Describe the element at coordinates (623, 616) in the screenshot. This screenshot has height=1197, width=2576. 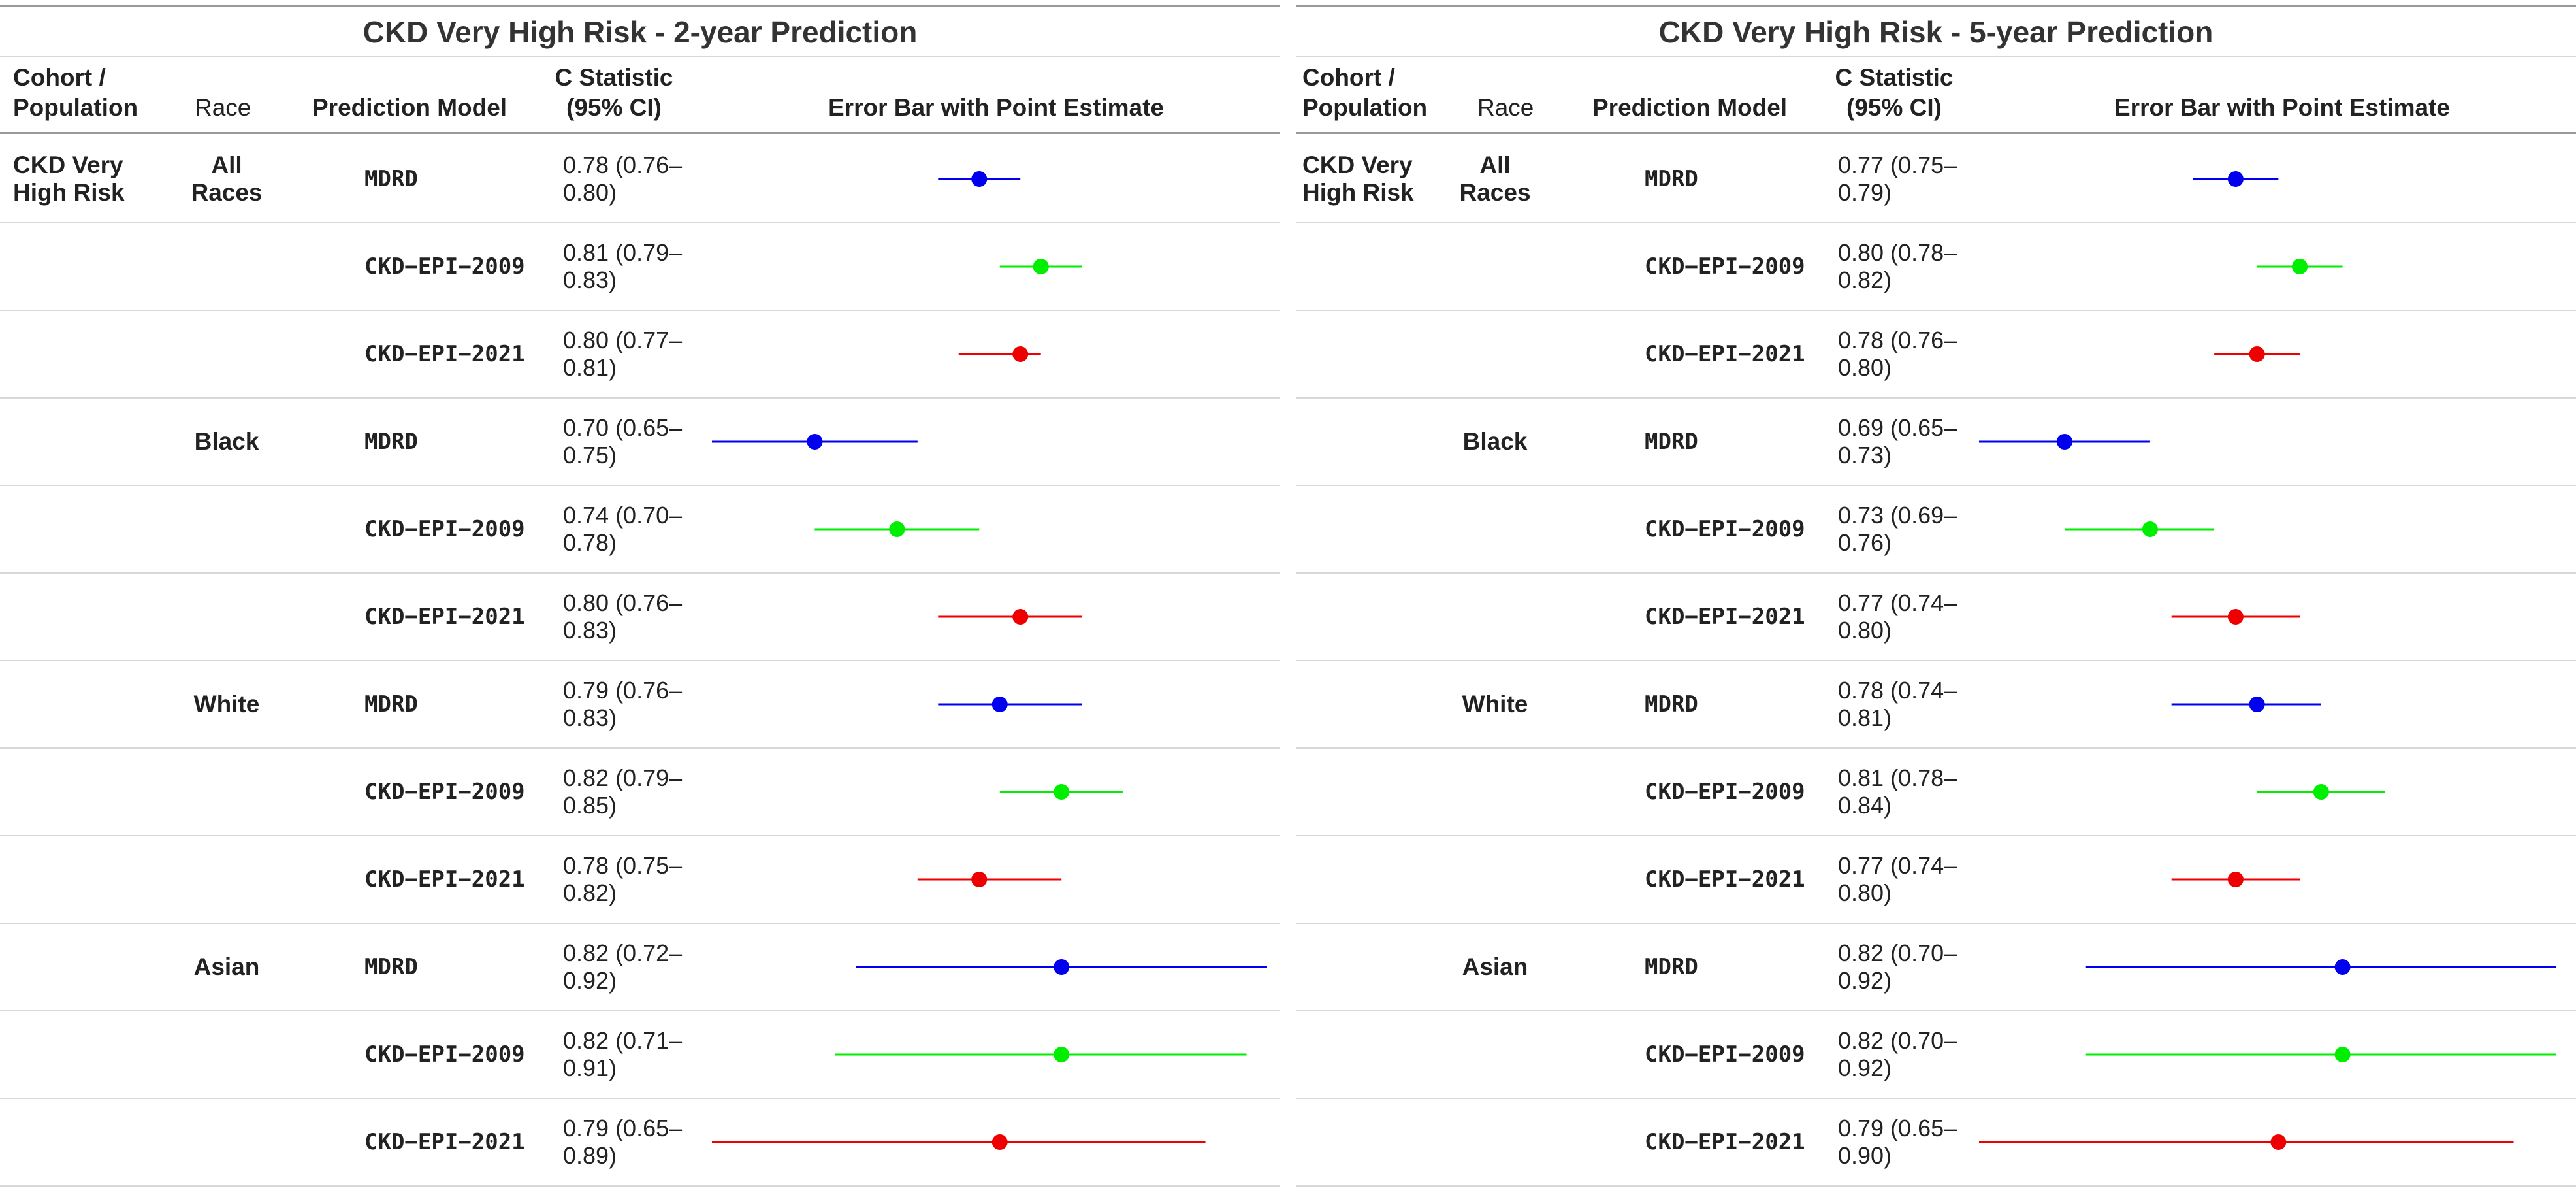
I see `c-statistic-value: 0.80 (0.76– 0.83)` at that location.